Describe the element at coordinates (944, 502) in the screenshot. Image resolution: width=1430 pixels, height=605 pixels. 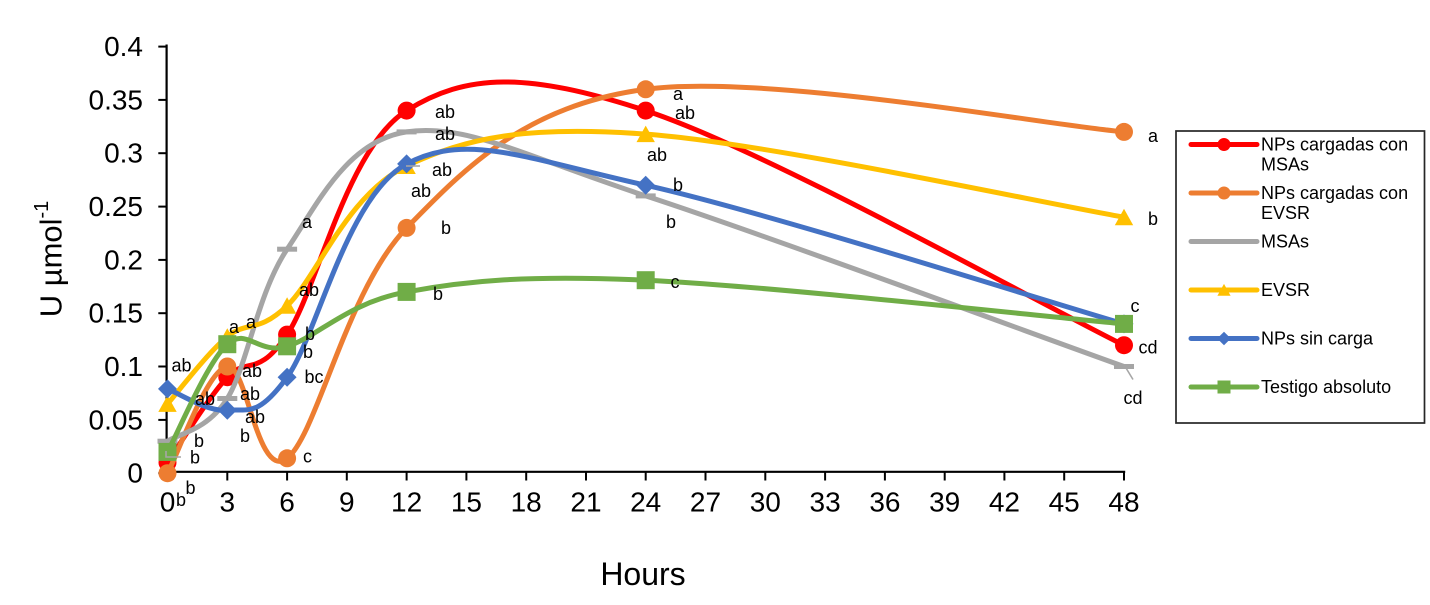
I see `svg-text: 39` at that location.